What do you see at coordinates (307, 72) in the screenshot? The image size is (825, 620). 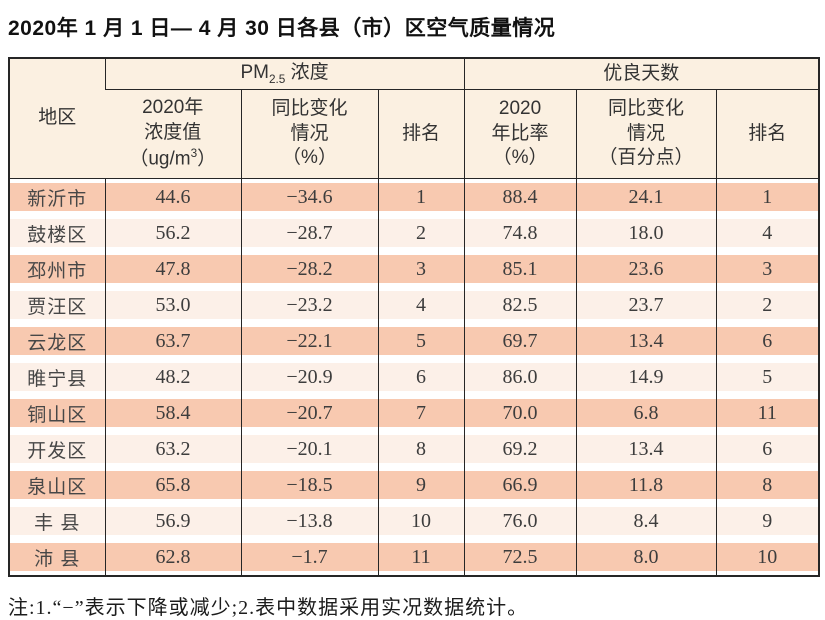 I see `pm25-label-rest: 浓度` at bounding box center [307, 72].